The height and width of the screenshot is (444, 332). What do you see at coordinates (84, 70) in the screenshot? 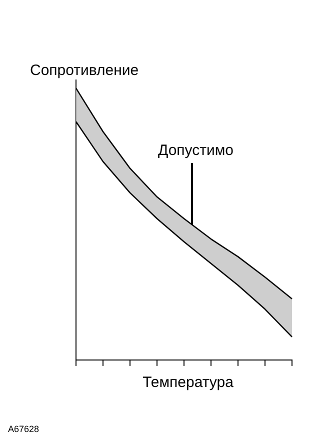
I see `y-axis-title: Сопротивление` at bounding box center [84, 70].